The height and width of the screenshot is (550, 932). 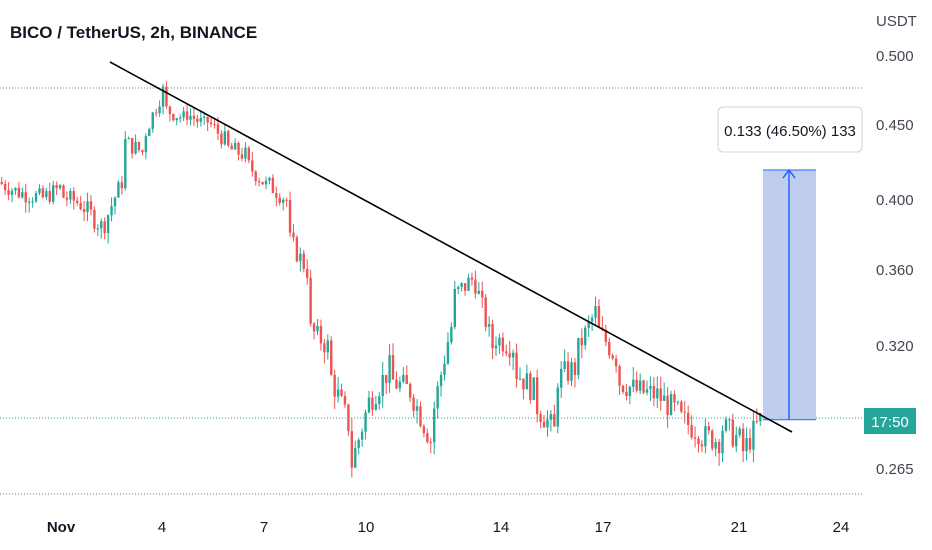 What do you see at coordinates (890, 421) in the screenshot?
I see `current-price-tag-background` at bounding box center [890, 421].